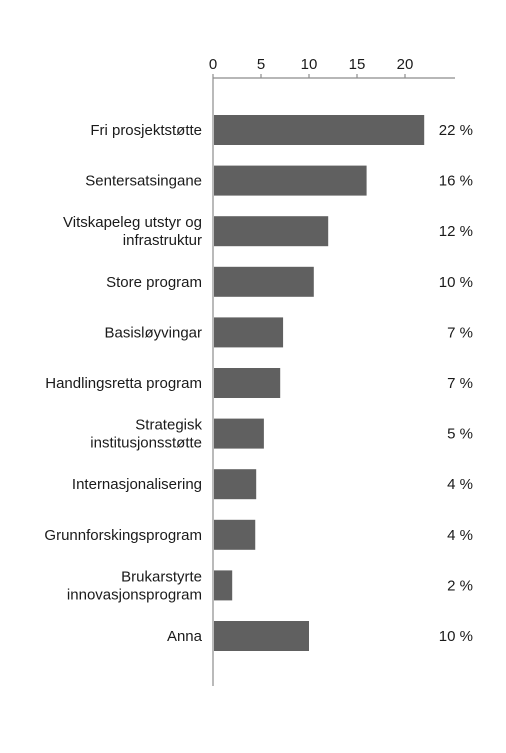 This screenshot has height=753, width=506. What do you see at coordinates (405, 64) in the screenshot?
I see `x-tick-label: 20` at bounding box center [405, 64].